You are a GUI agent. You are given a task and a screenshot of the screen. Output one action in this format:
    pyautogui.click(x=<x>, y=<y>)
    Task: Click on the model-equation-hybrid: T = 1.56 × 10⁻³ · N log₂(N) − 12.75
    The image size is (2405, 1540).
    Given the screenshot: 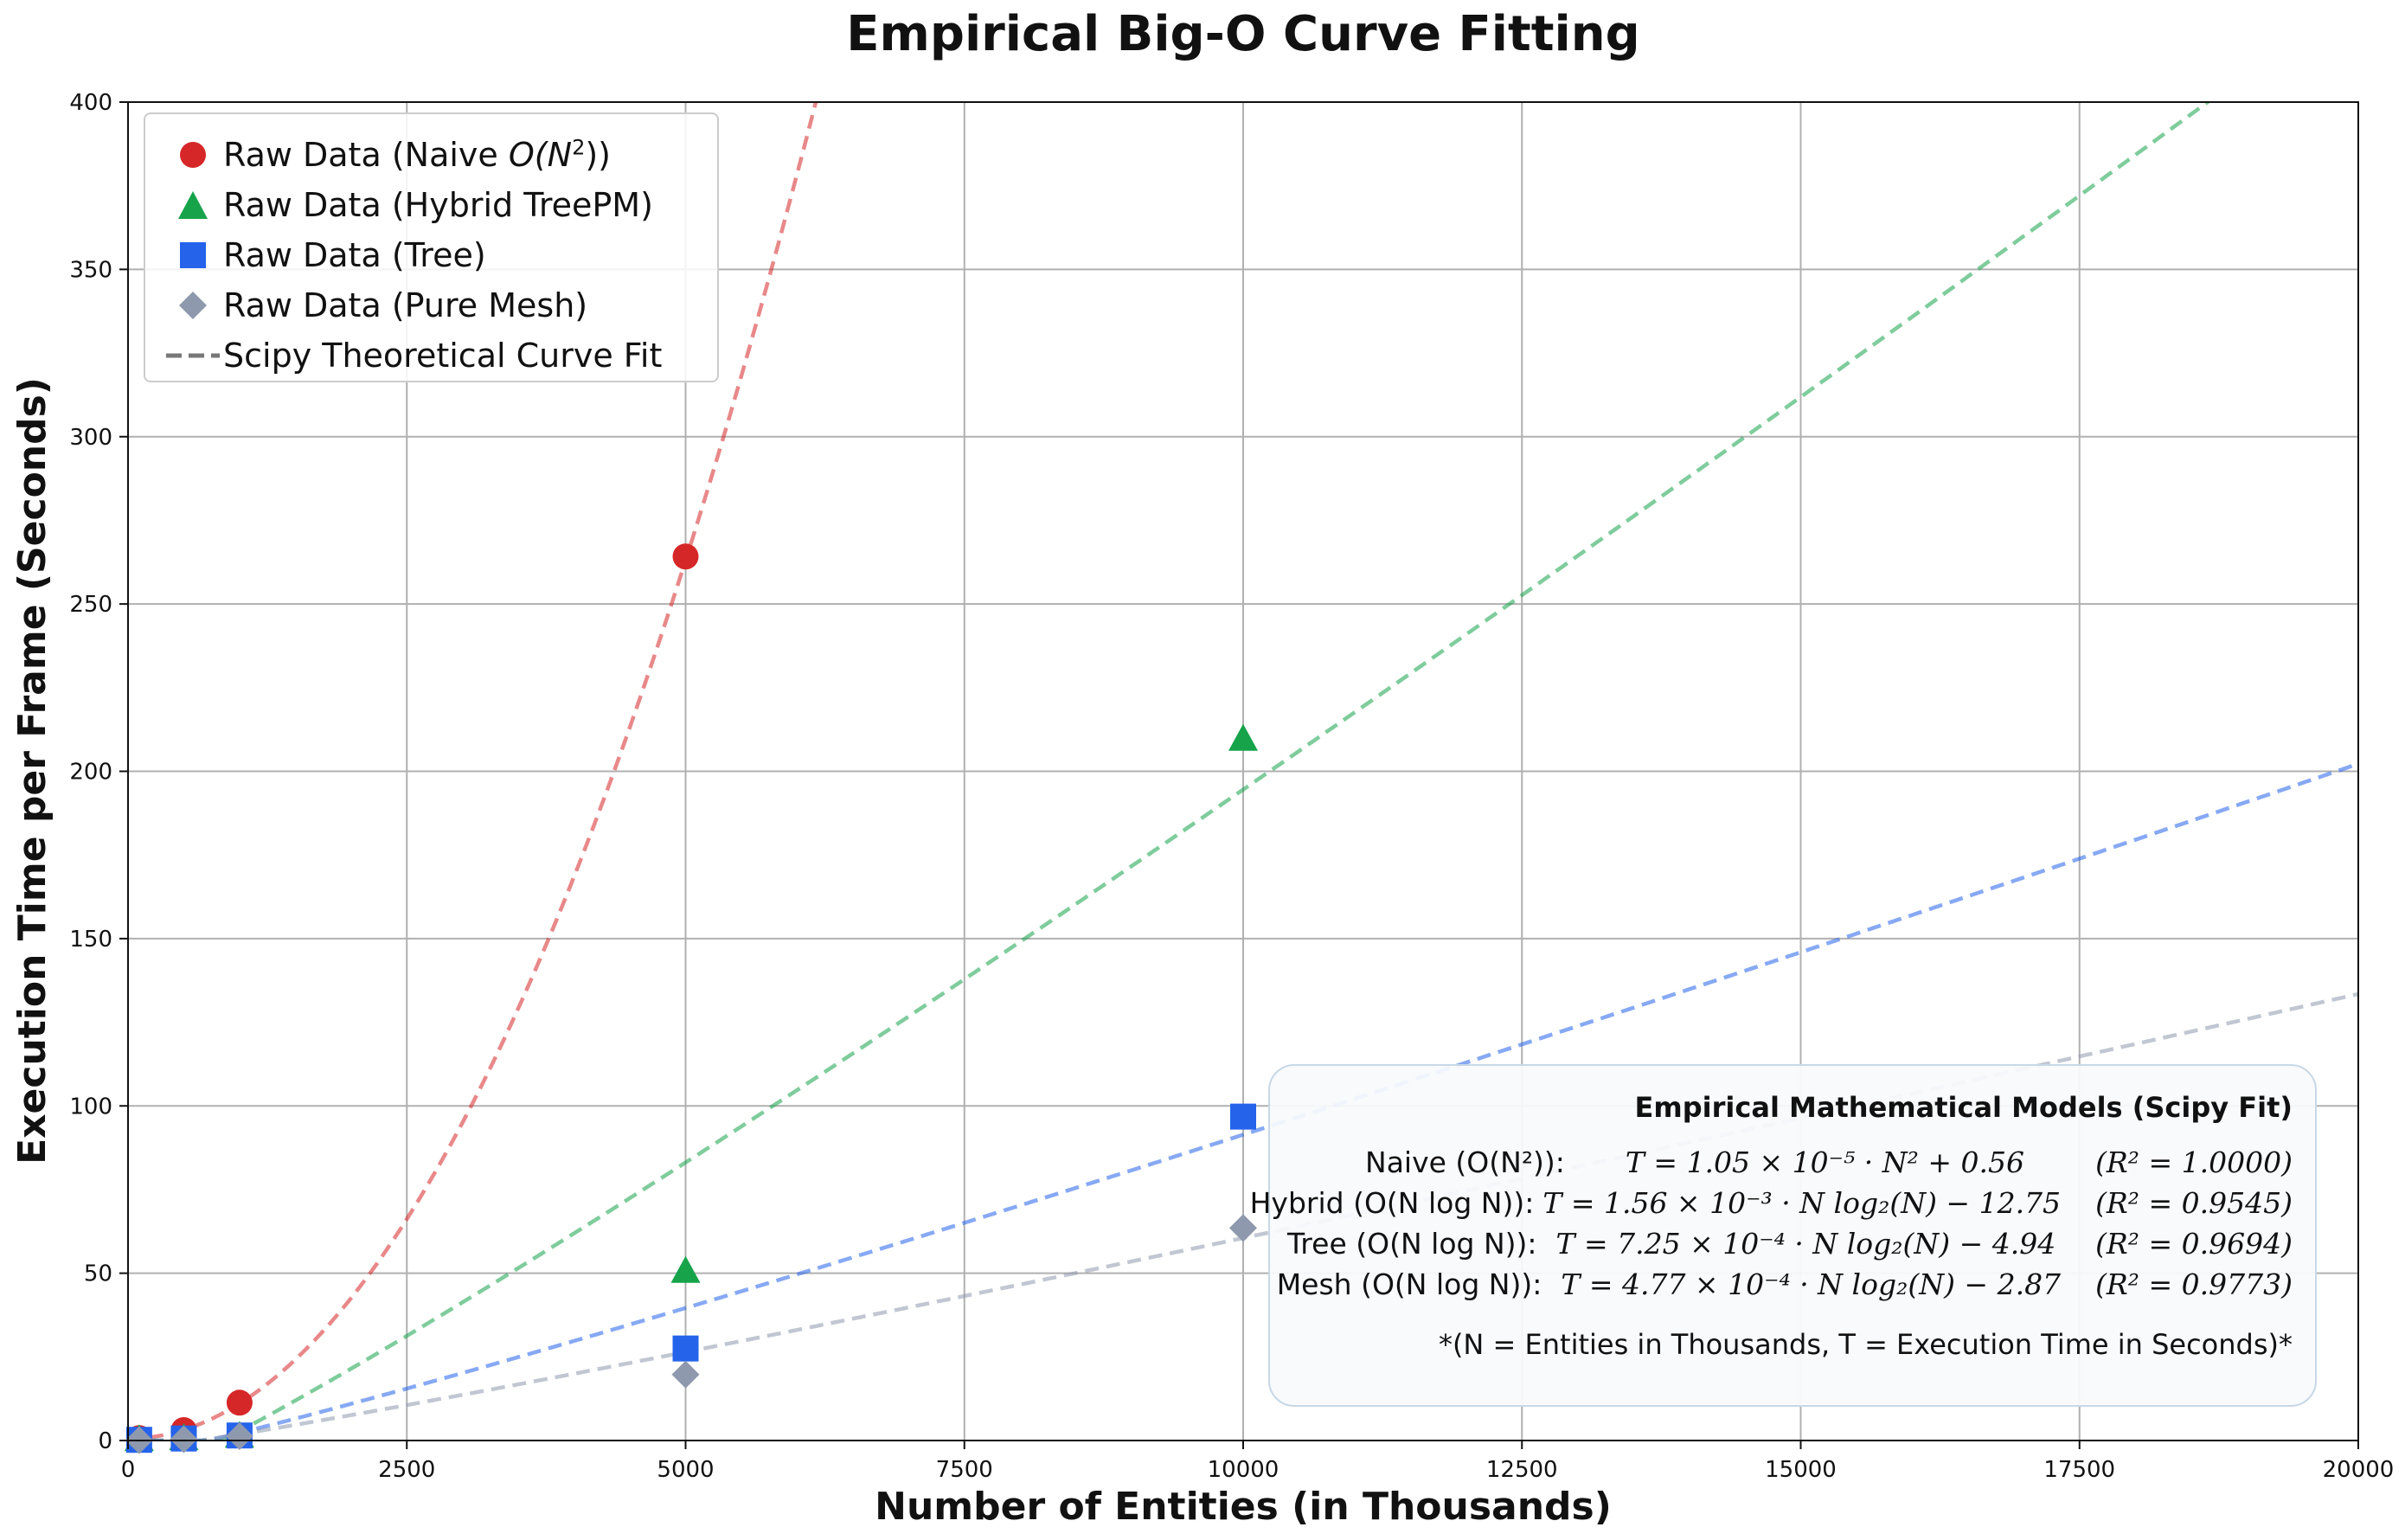 What is the action you would take?
    pyautogui.click(x=1802, y=1203)
    